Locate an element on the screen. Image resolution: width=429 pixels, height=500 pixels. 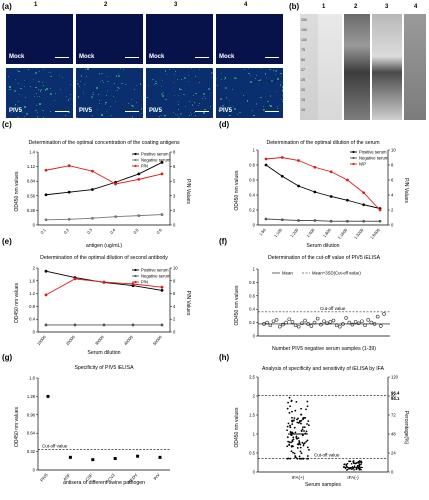
x-tick-label: 0.4 is located at coordinates (113, 231).